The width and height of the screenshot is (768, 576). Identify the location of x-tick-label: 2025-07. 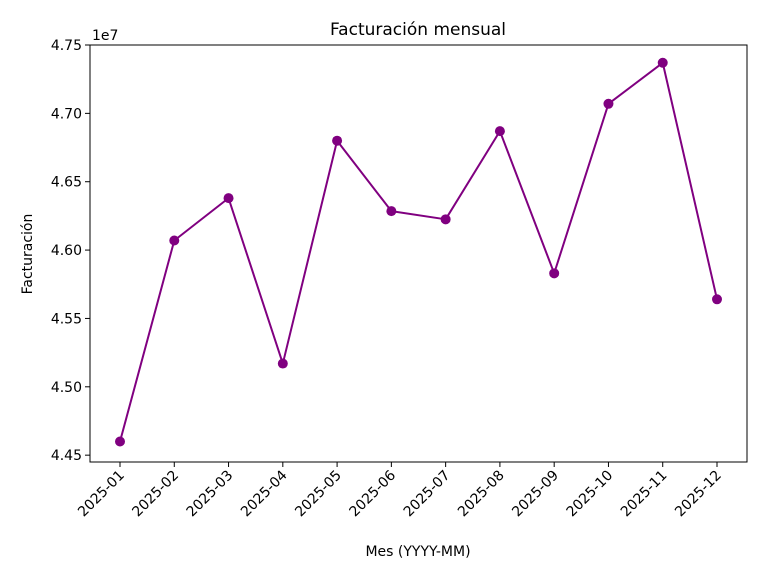
(427, 494).